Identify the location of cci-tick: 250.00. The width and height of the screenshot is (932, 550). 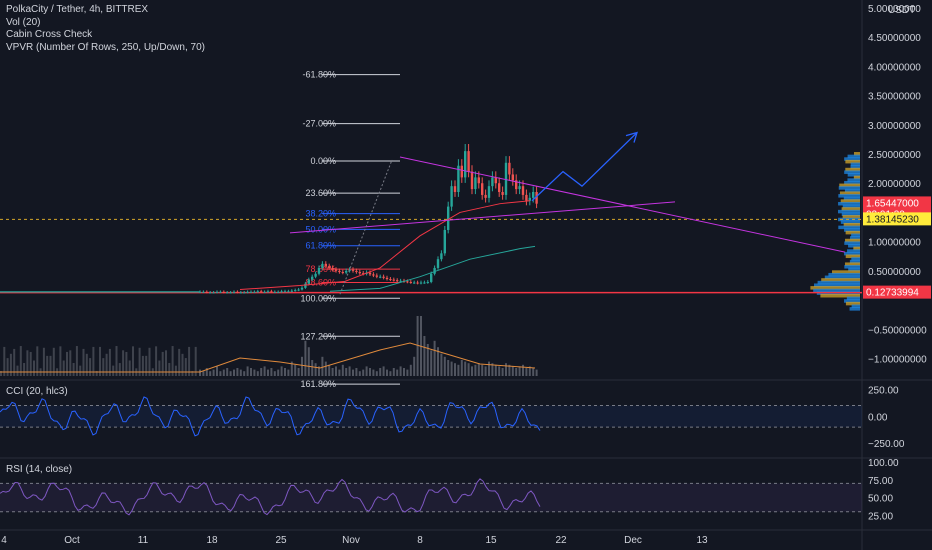
(883, 390).